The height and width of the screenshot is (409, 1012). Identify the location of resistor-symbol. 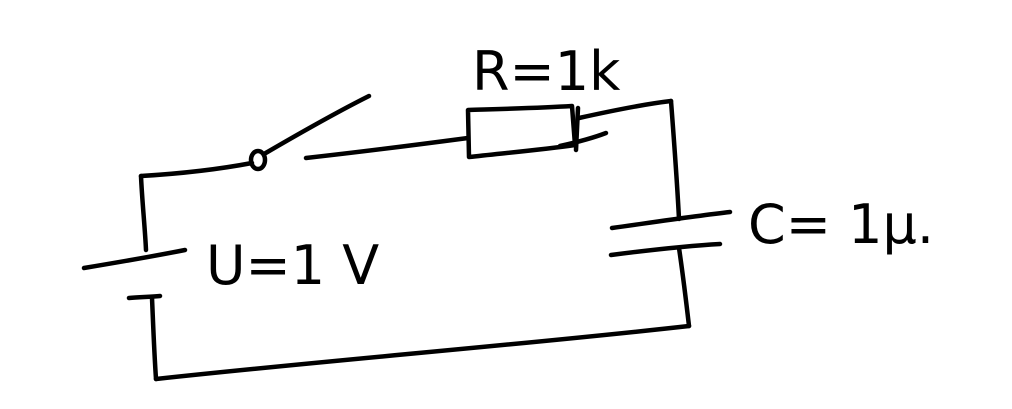
(537, 131).